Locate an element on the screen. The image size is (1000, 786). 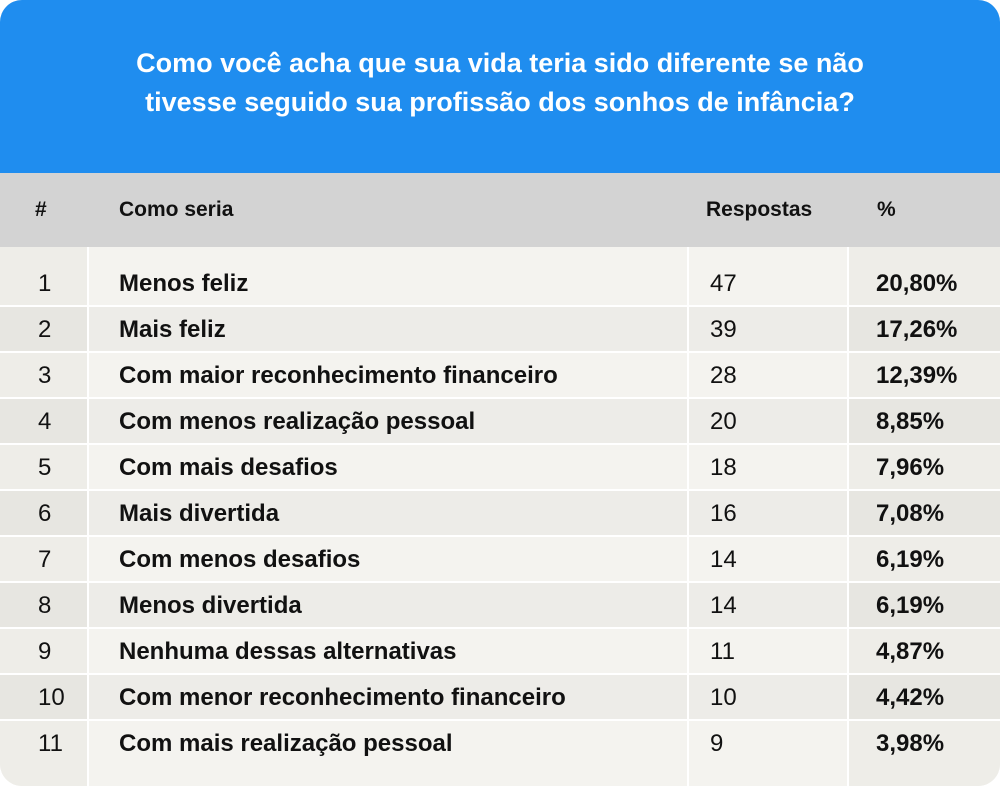
row-label: Menos divertida is located at coordinates (210, 605).